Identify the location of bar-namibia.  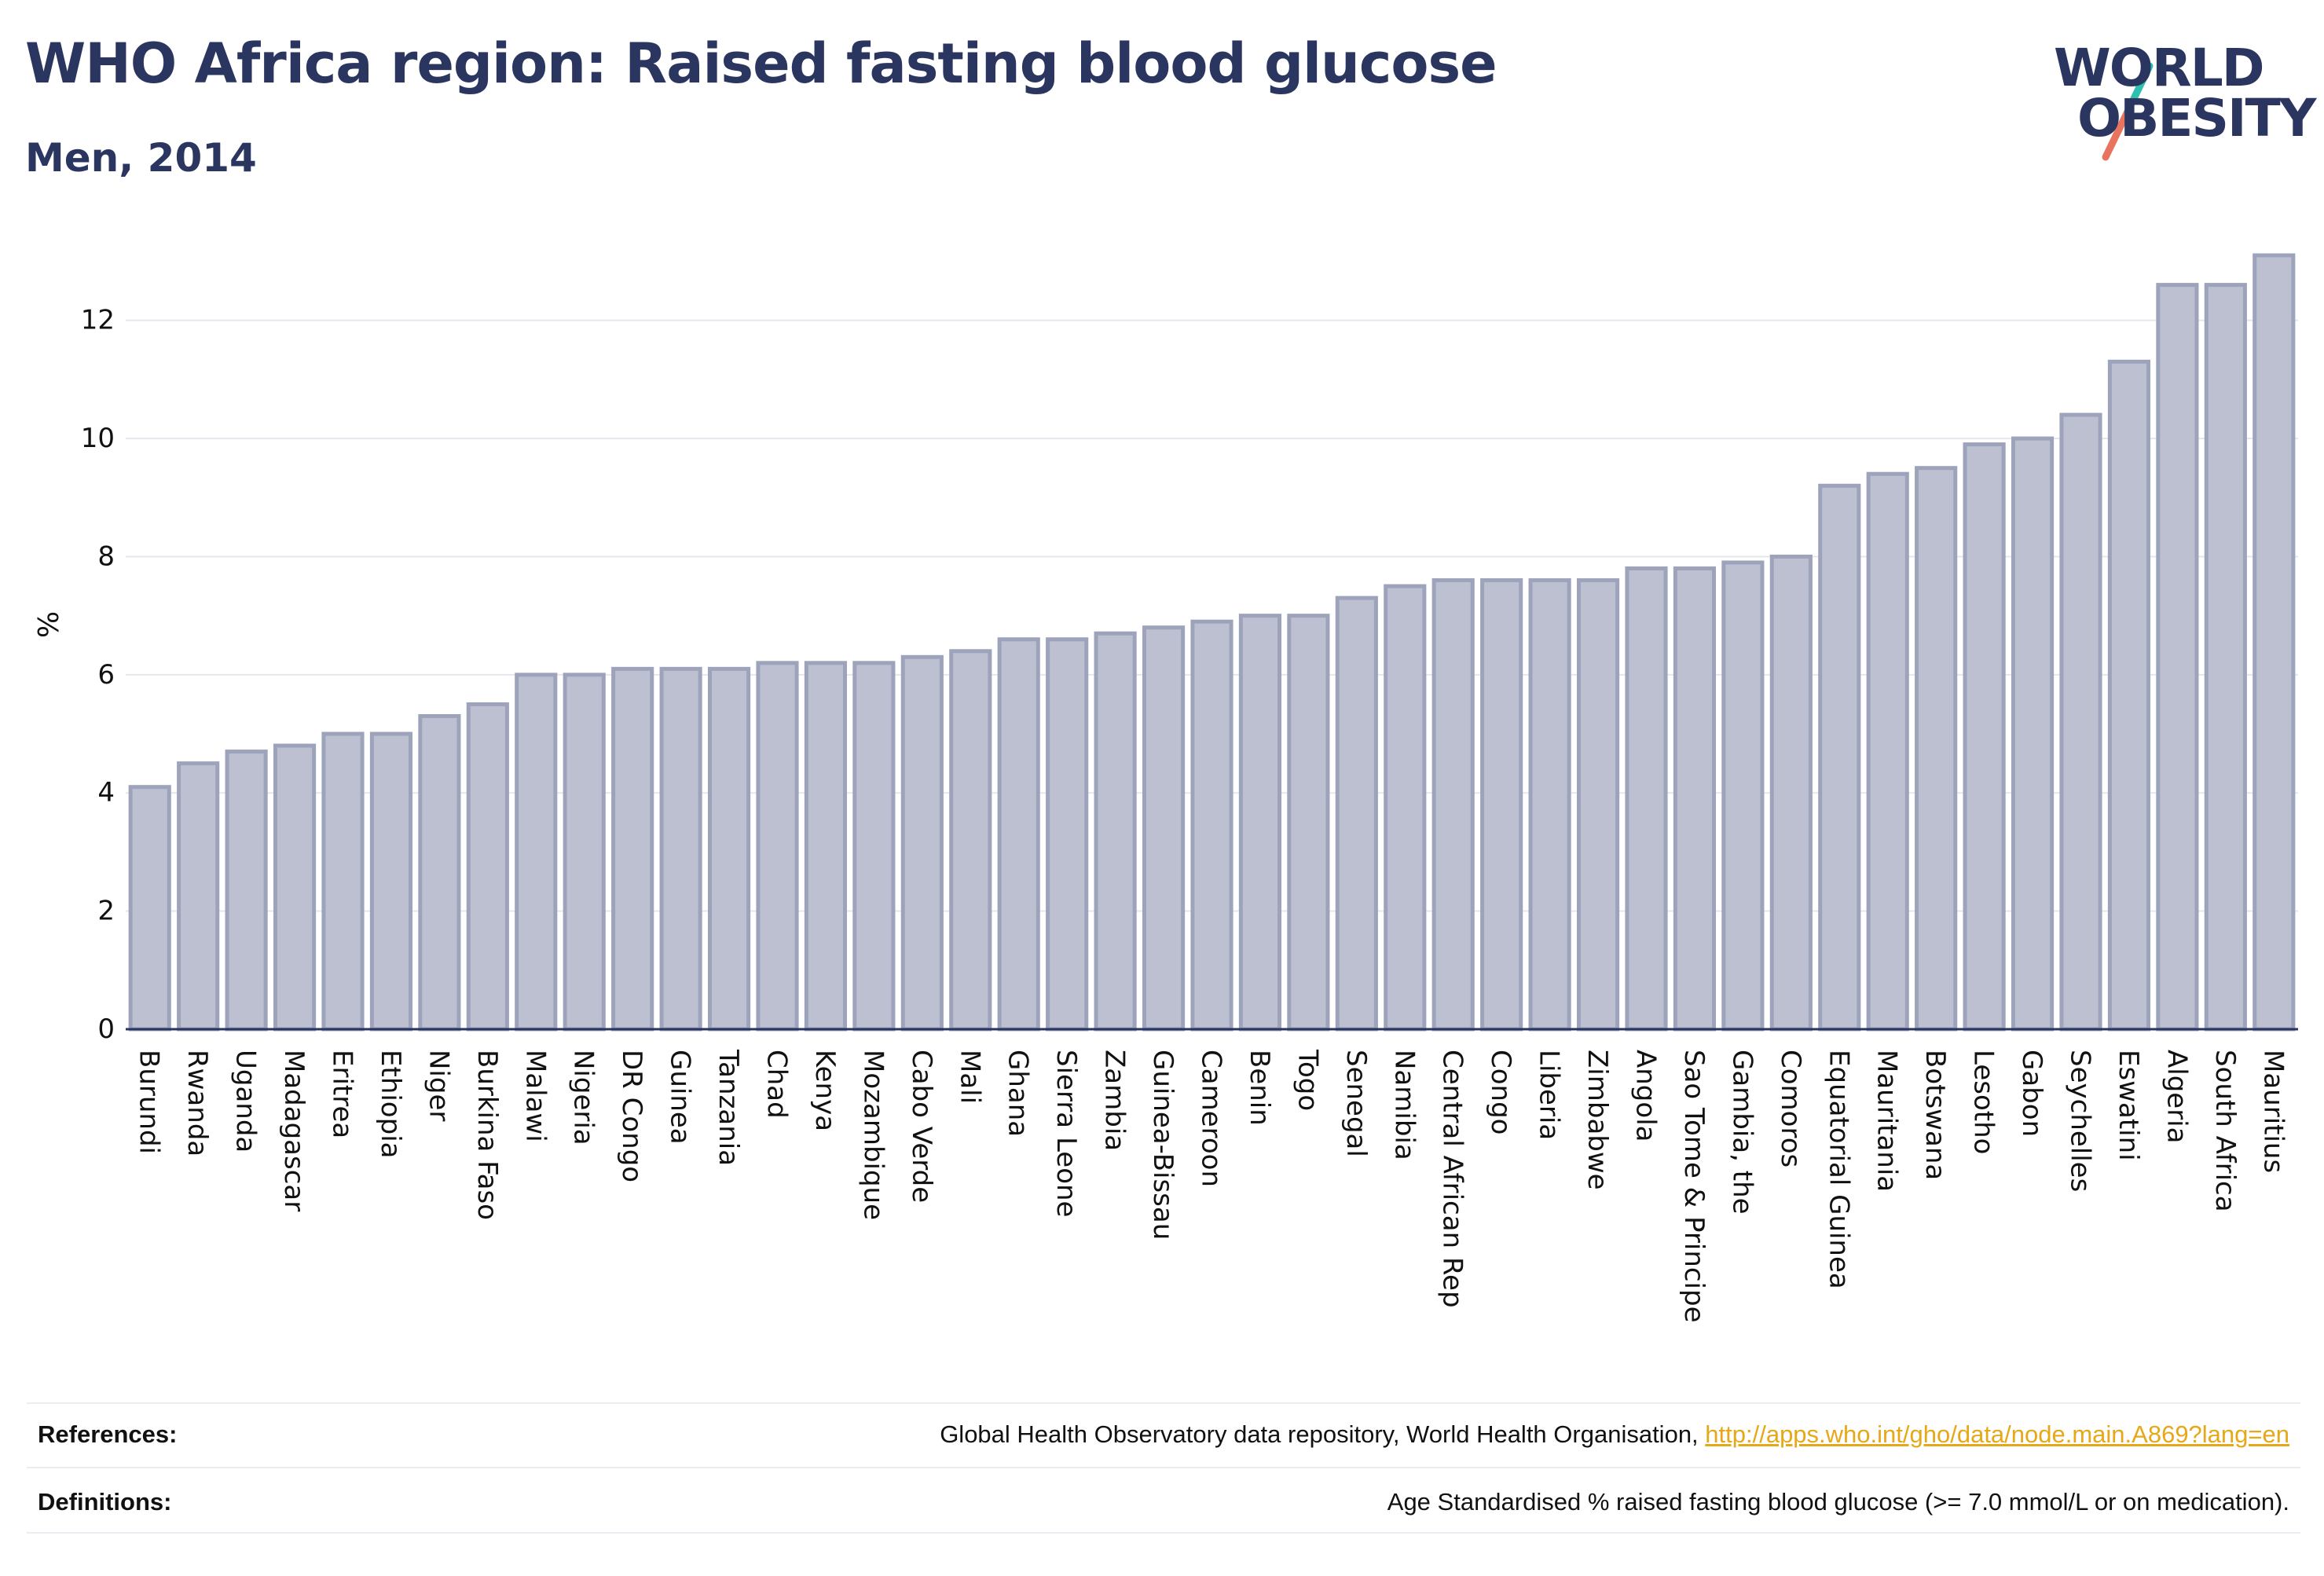
(1405, 808).